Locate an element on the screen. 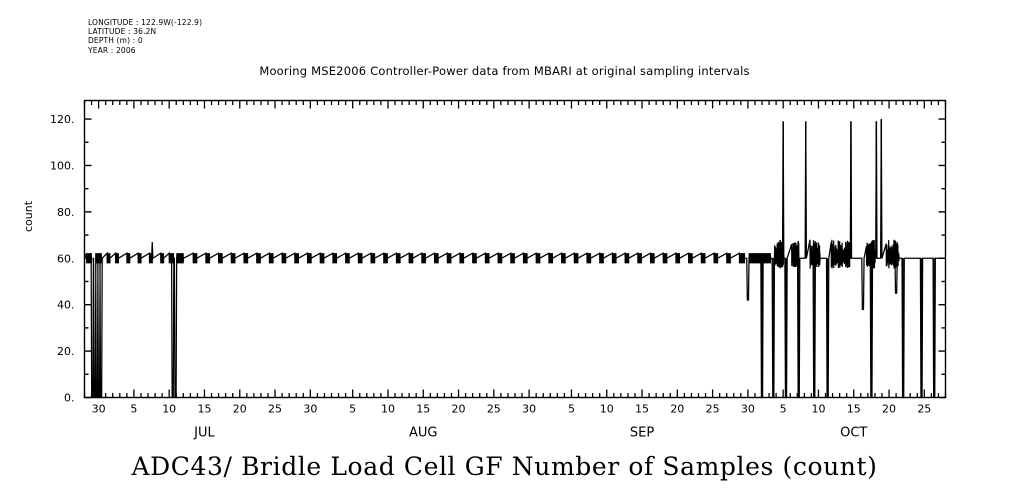  svg-text: 0. is located at coordinates (69, 398).